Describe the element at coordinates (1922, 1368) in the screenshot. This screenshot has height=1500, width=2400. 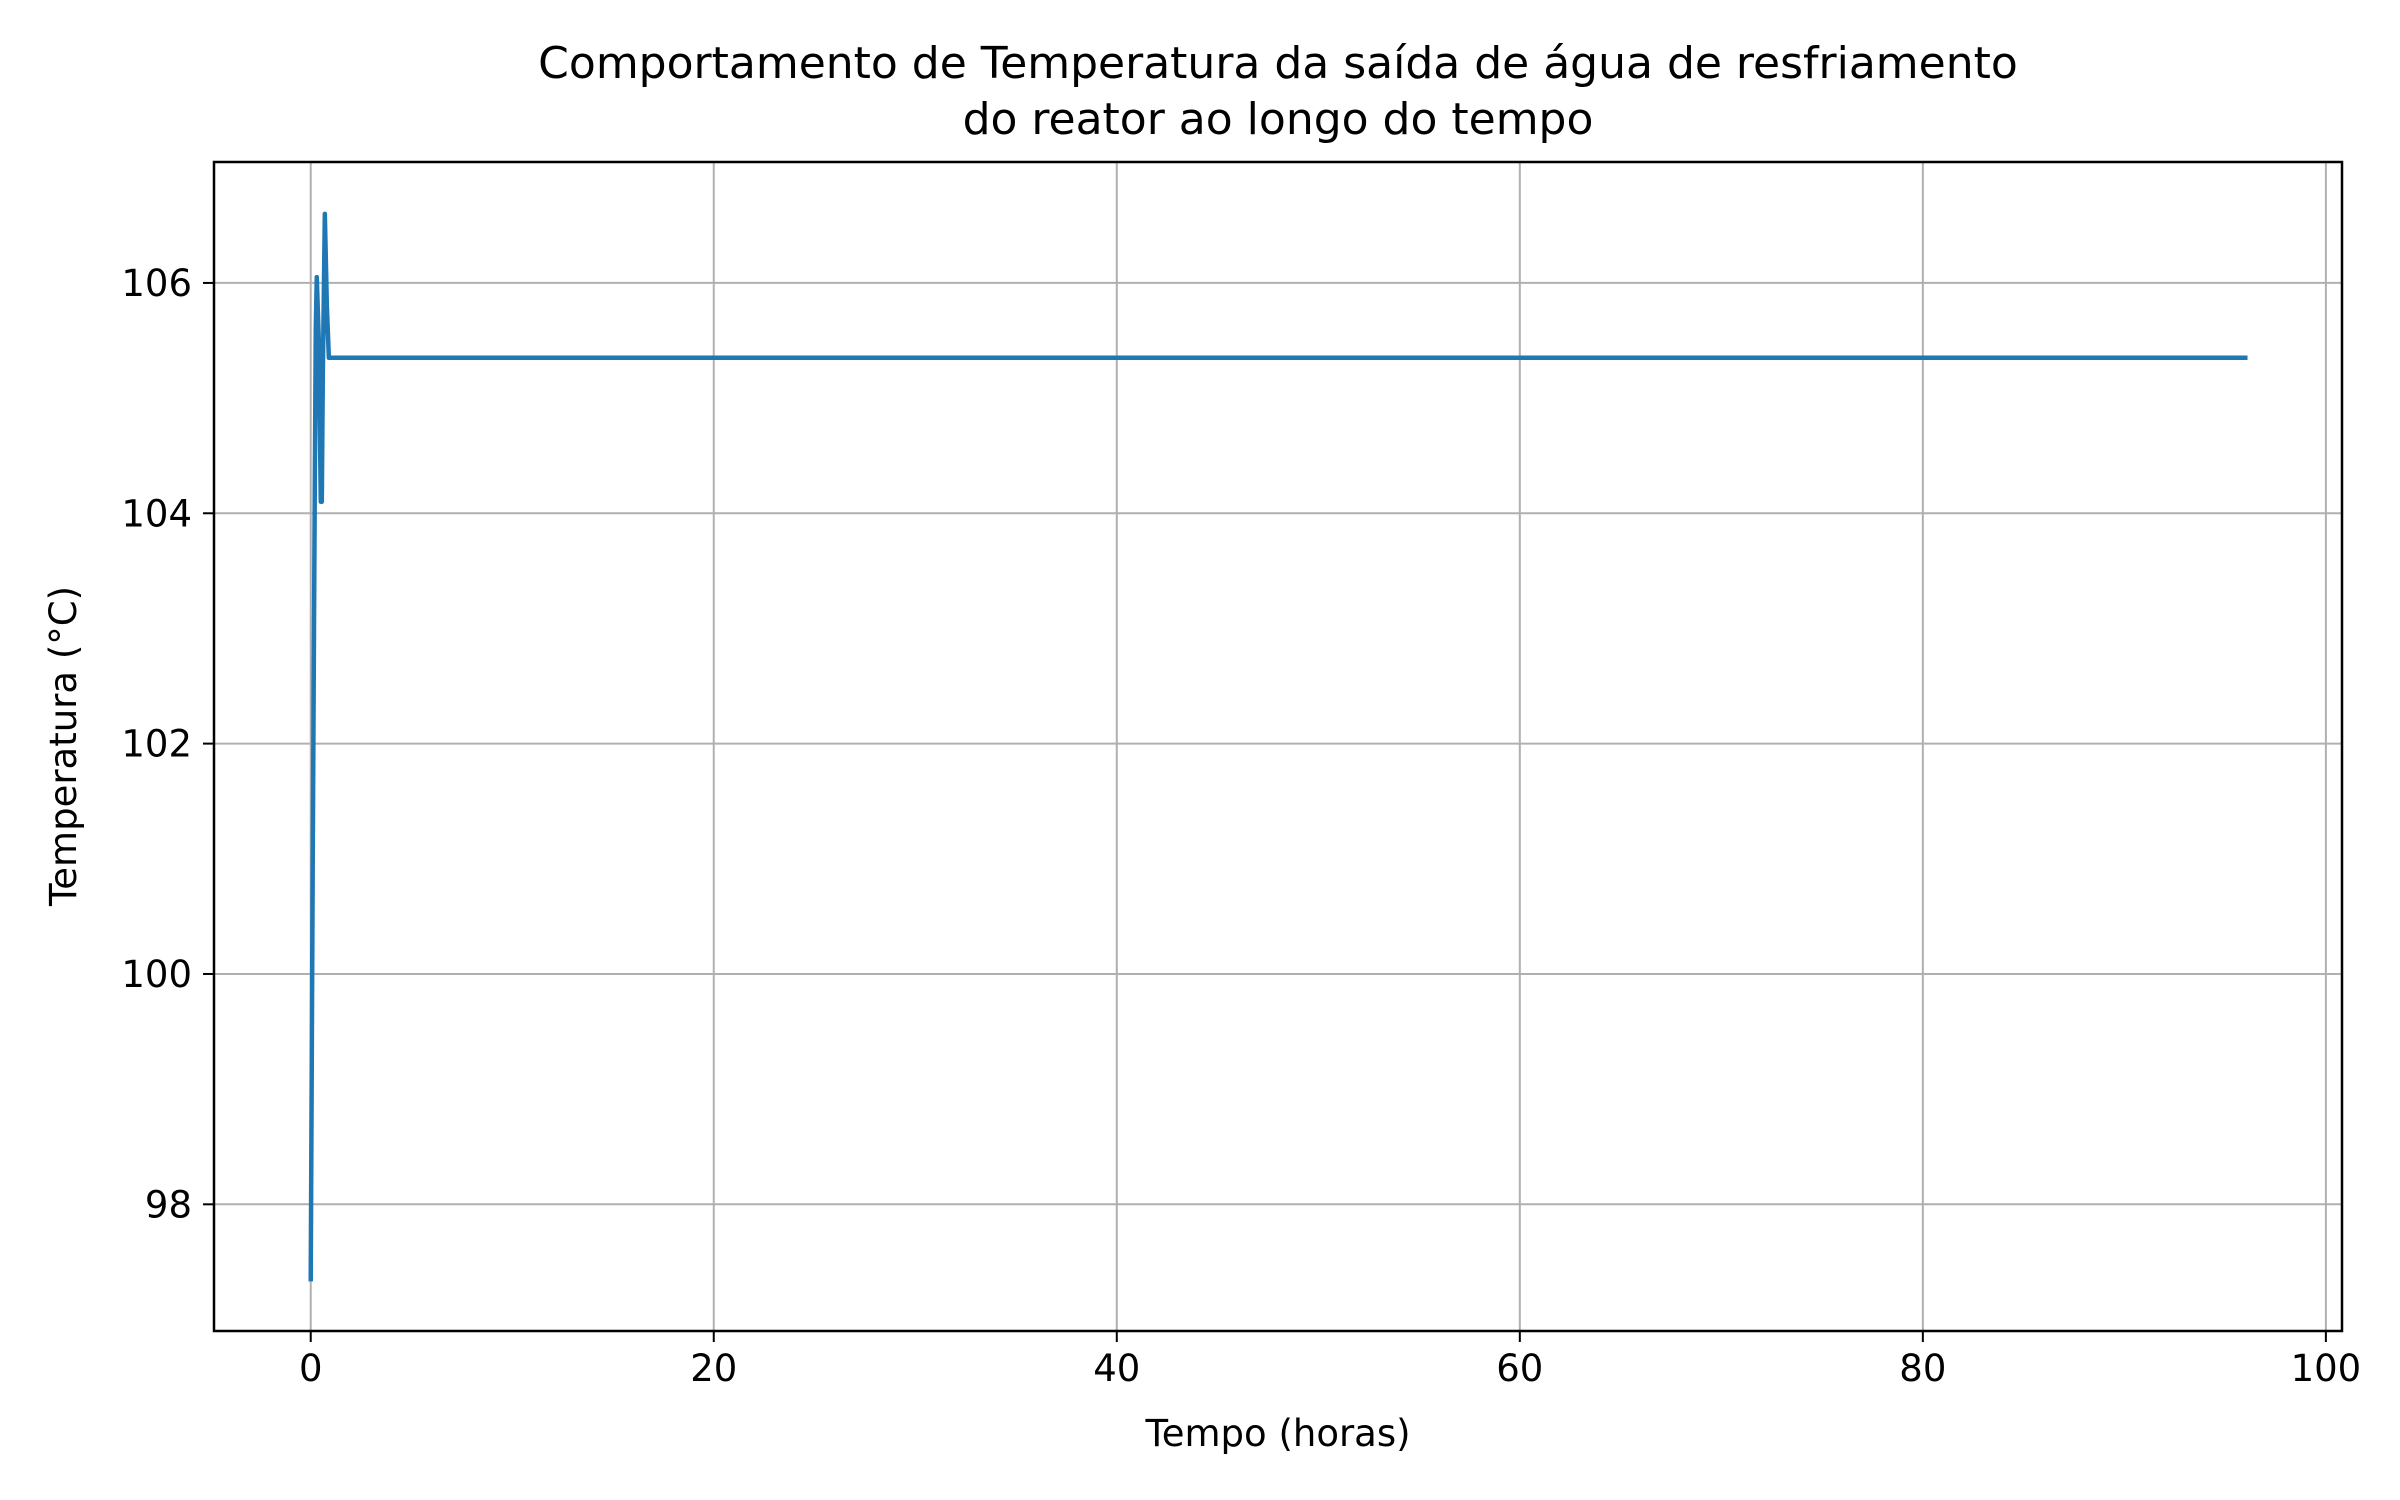
I see `x-tick-label: 80` at that location.